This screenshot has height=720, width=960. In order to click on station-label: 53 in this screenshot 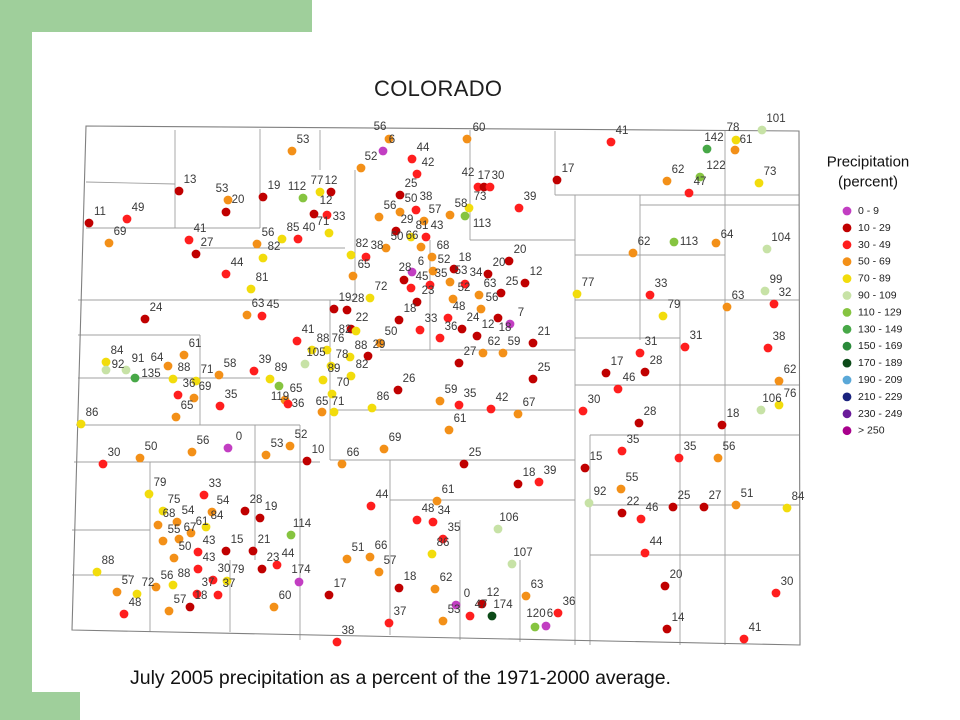, I will do `click(461, 271)`.